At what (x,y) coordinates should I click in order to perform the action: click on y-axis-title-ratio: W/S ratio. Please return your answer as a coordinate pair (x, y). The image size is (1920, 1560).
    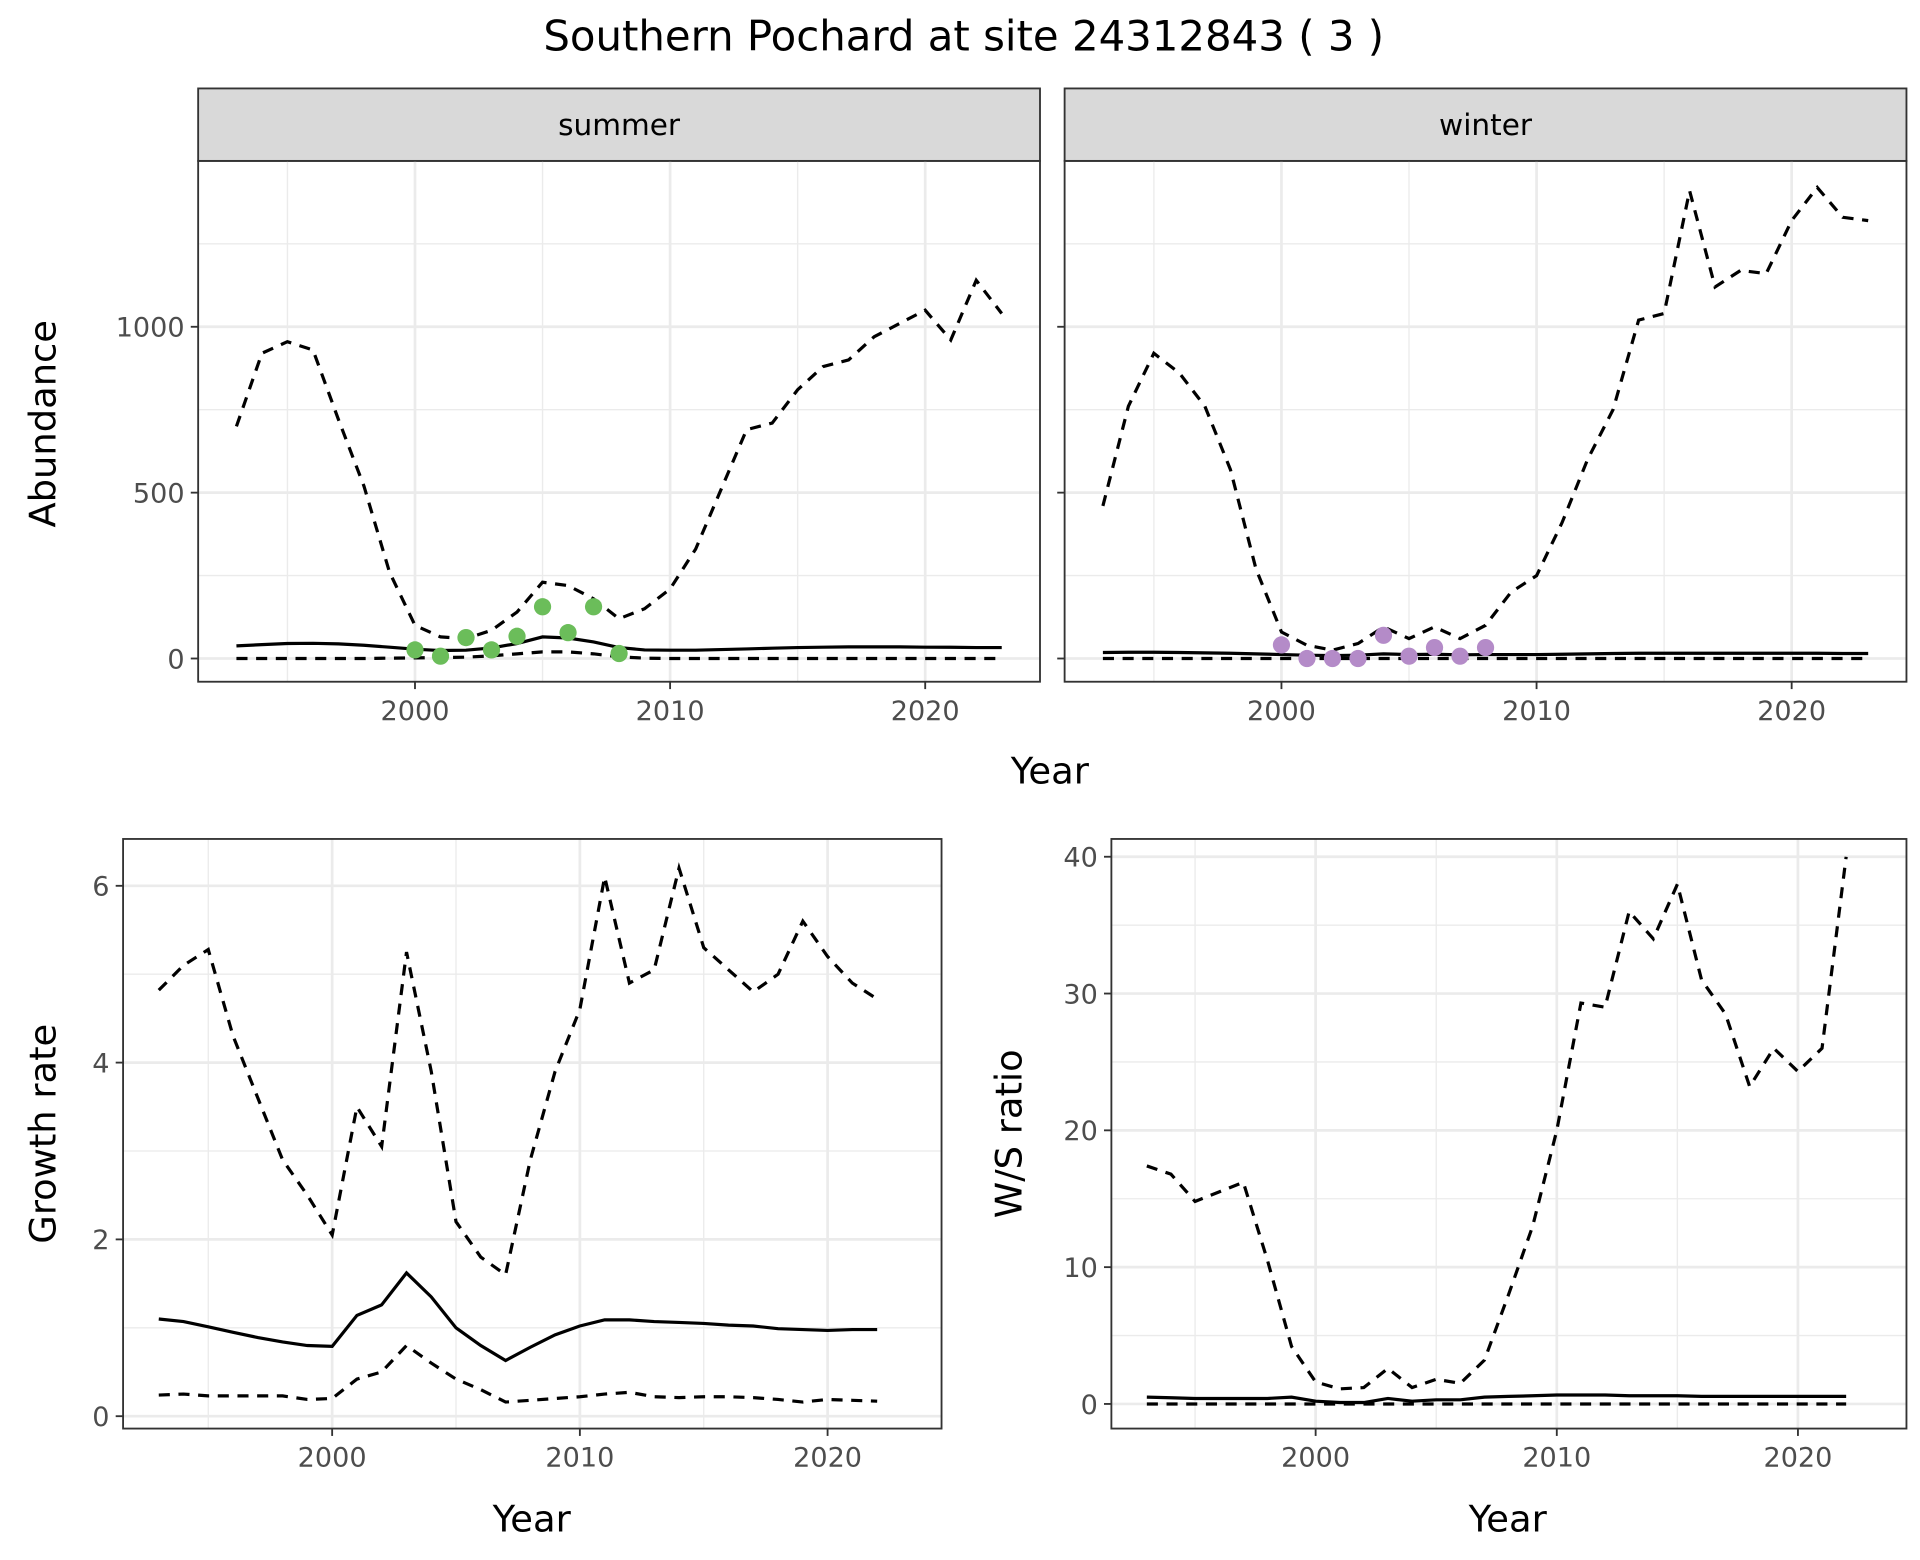
    Looking at the image, I should click on (1009, 1133).